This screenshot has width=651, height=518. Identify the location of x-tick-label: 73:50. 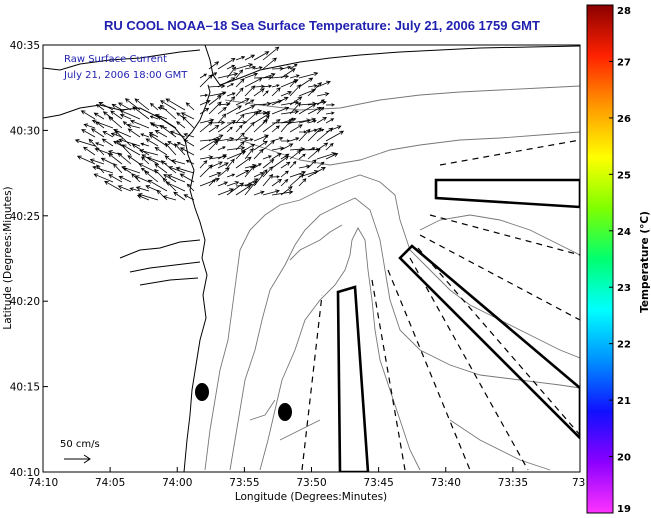
(311, 483).